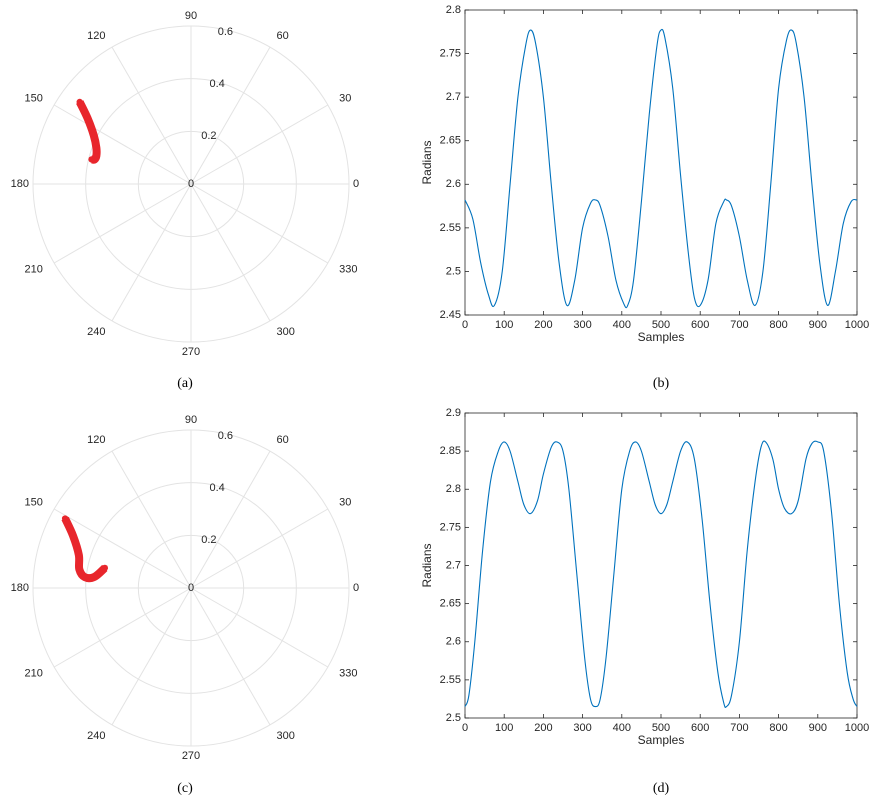 The width and height of the screenshot is (871, 800). Describe the element at coordinates (450, 451) in the screenshot. I see `y-tick-label: 2.85` at that location.